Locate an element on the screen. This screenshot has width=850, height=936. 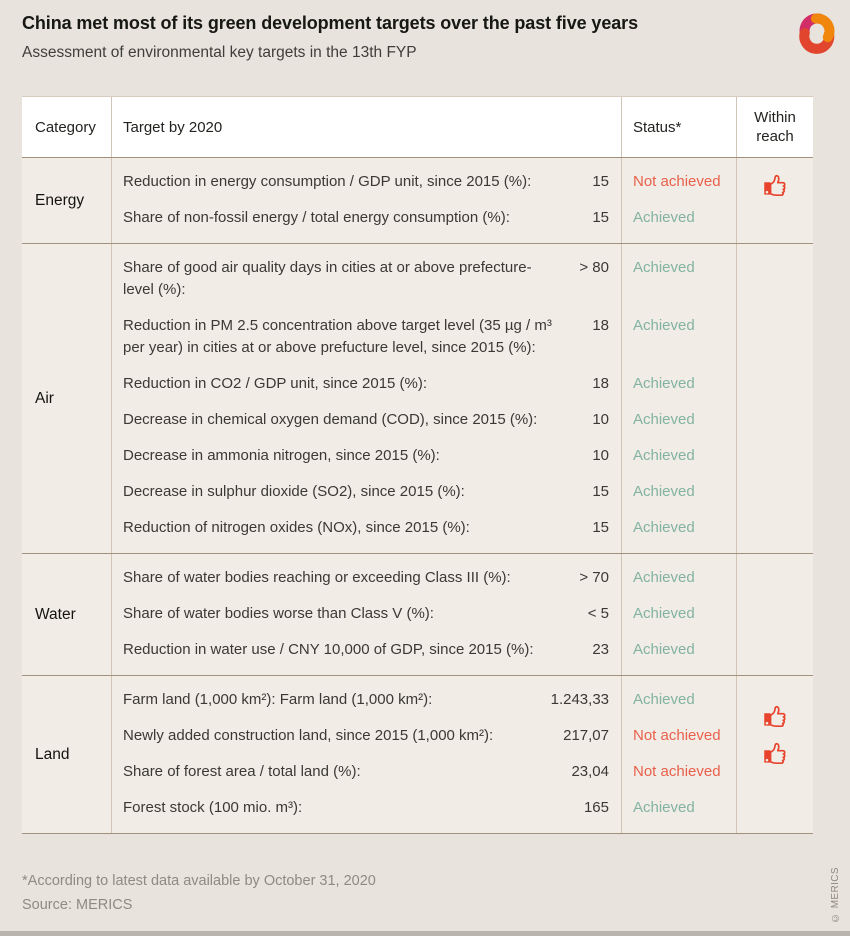
target-label: Farm land (1,000 km²) is located at coordinates (278, 699).